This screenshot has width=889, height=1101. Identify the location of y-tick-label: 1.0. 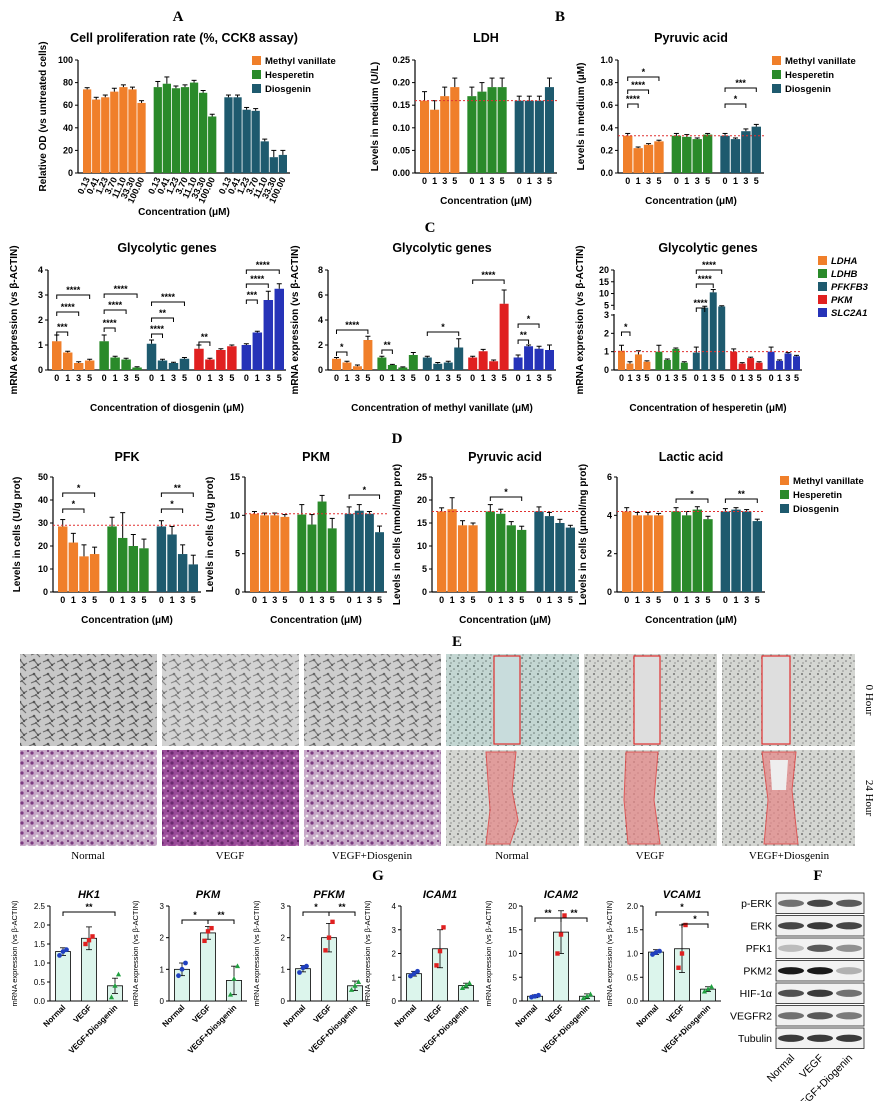
(40, 963).